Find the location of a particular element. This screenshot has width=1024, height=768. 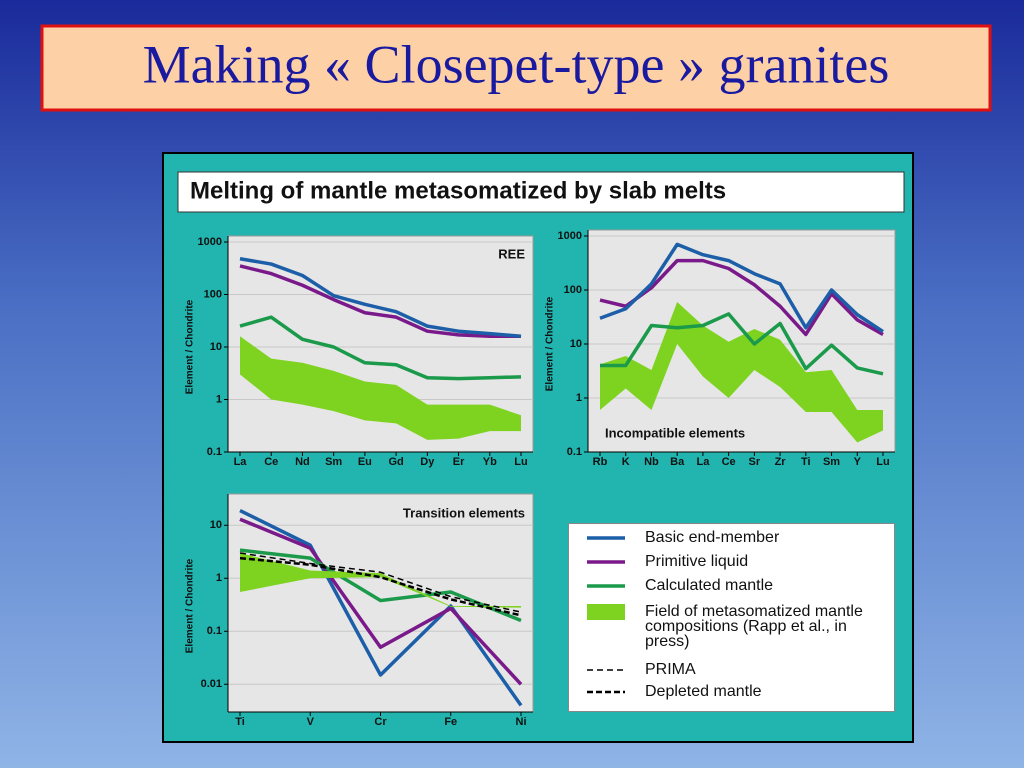

x-tick-label: Fe is located at coordinates (450, 722).